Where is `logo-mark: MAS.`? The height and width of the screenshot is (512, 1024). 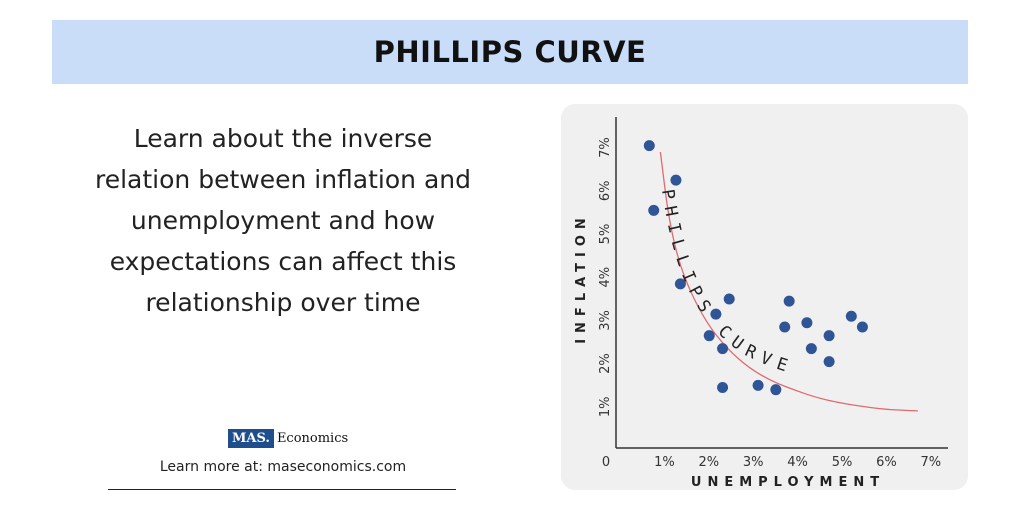 logo-mark: MAS. is located at coordinates (251, 438).